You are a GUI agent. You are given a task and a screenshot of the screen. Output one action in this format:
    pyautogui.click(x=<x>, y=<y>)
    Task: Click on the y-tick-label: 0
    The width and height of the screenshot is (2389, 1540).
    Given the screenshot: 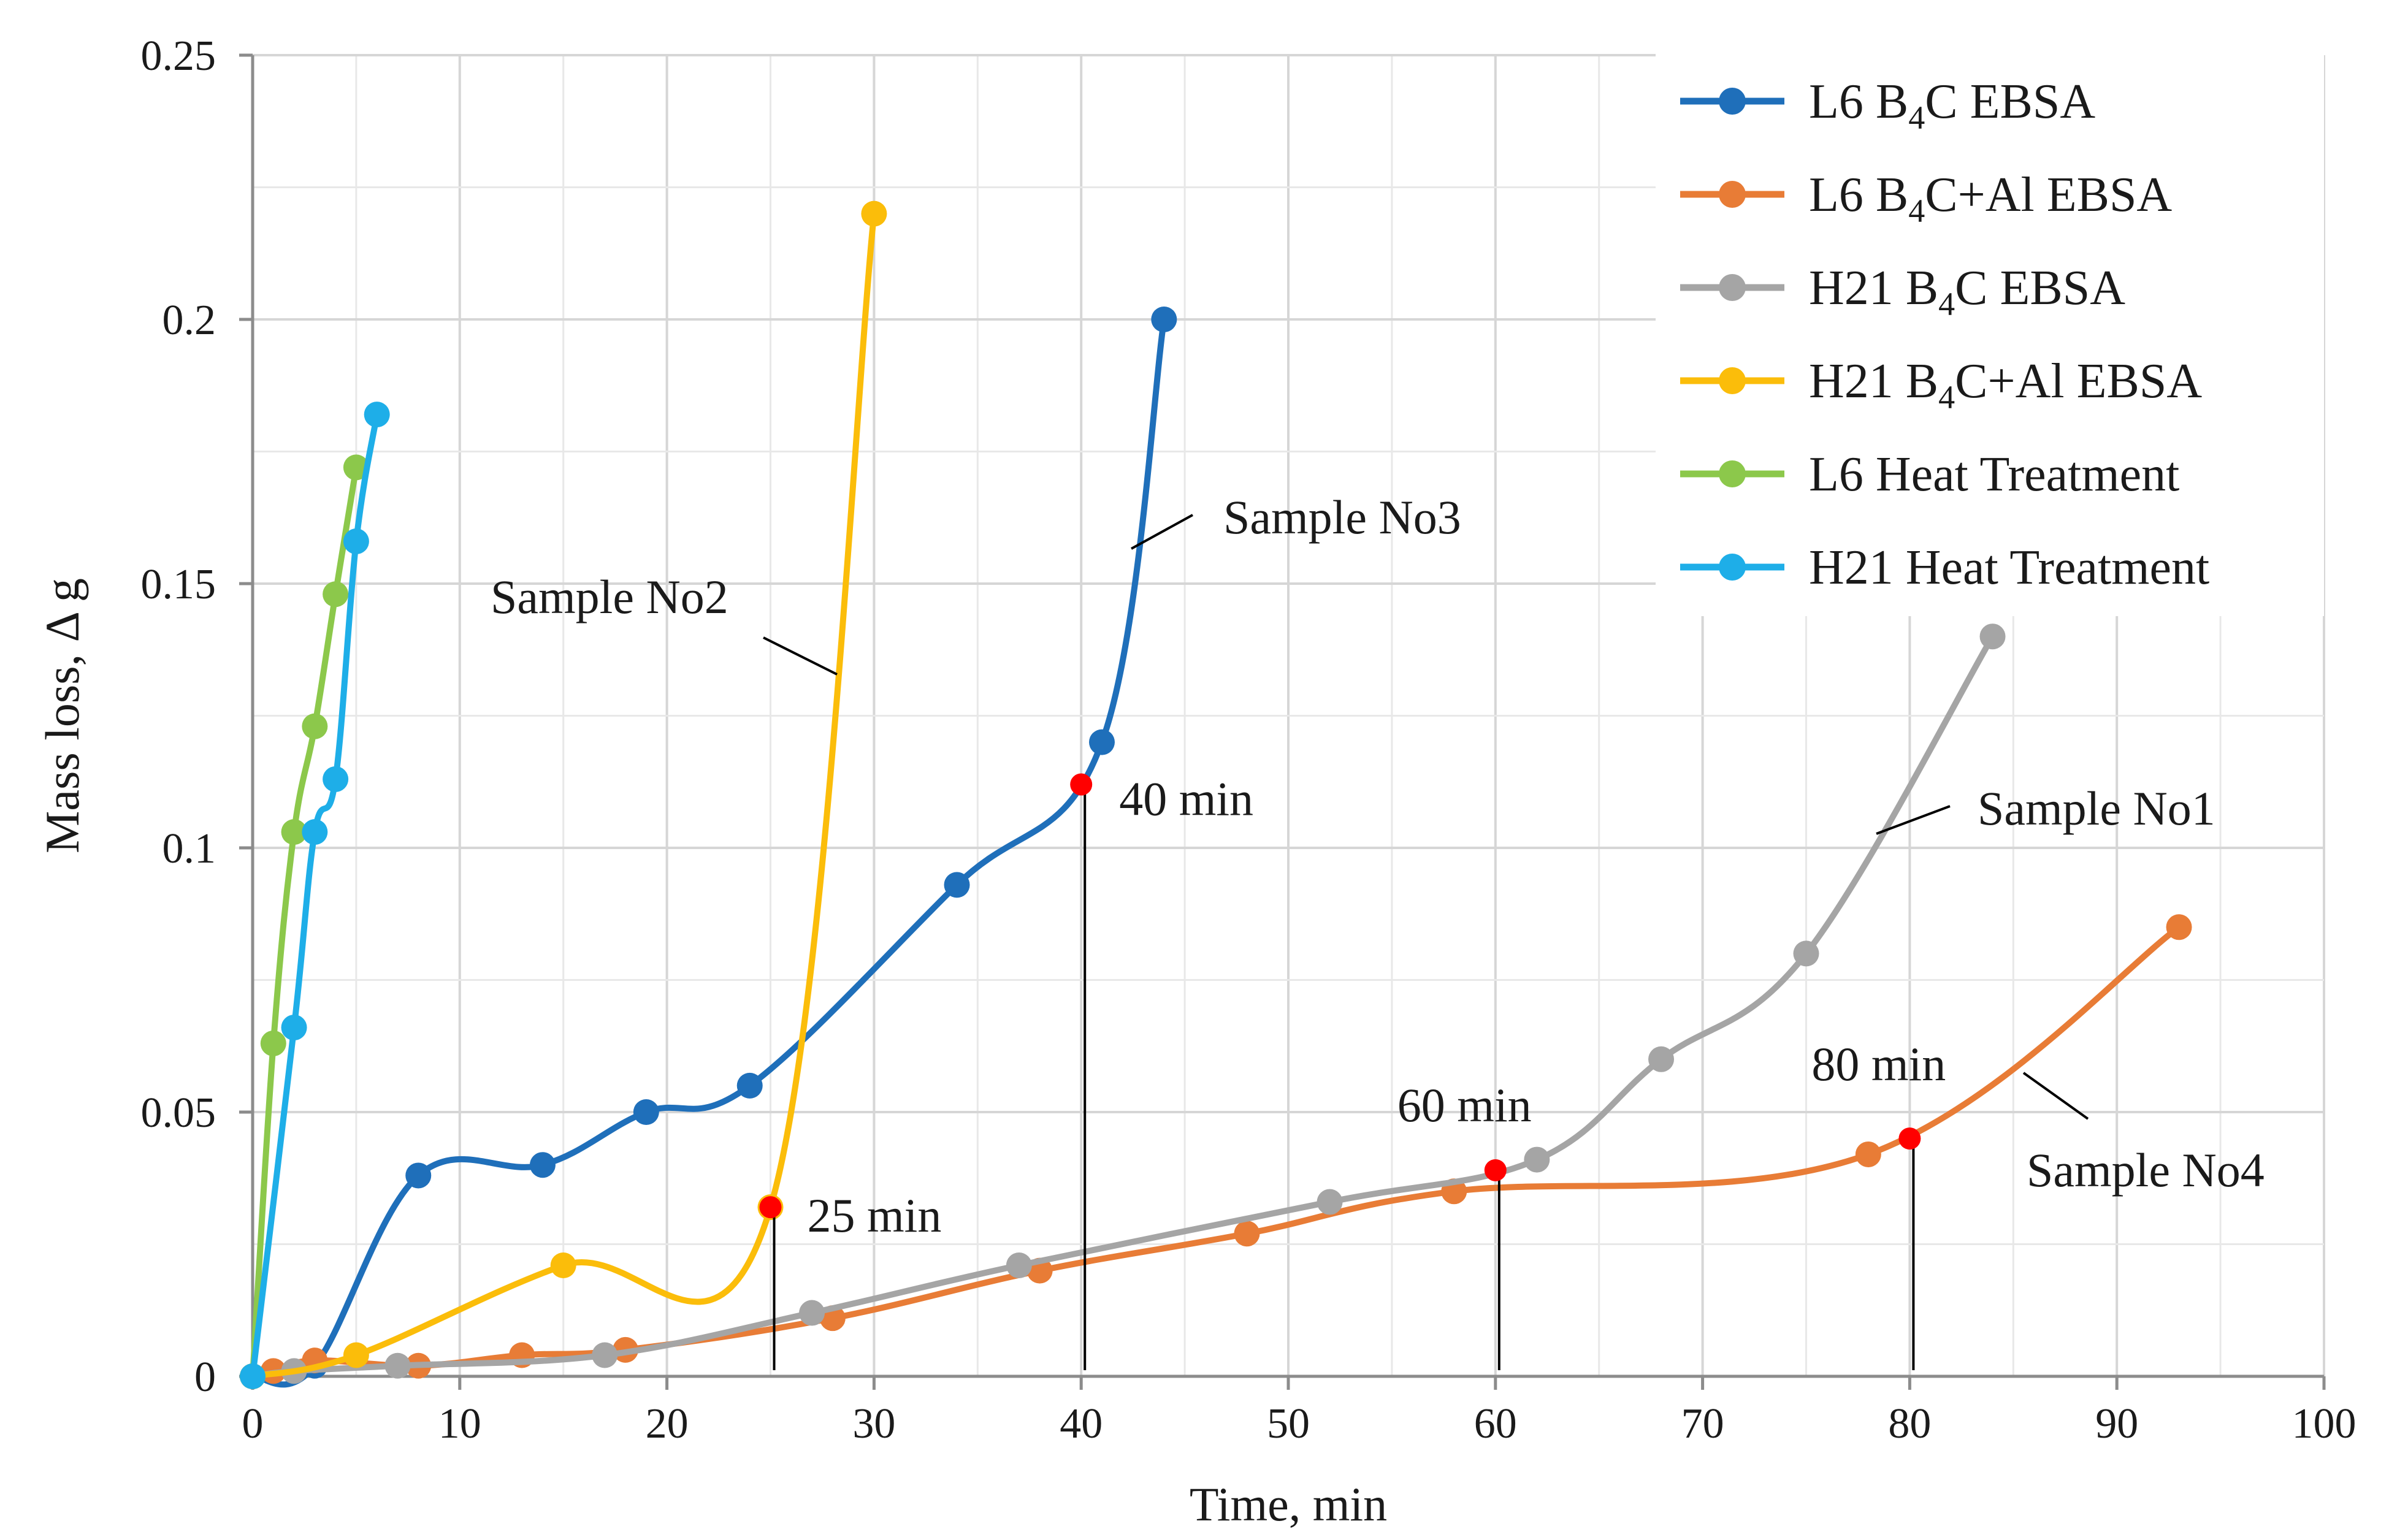 What is the action you would take?
    pyautogui.click(x=205, y=1377)
    